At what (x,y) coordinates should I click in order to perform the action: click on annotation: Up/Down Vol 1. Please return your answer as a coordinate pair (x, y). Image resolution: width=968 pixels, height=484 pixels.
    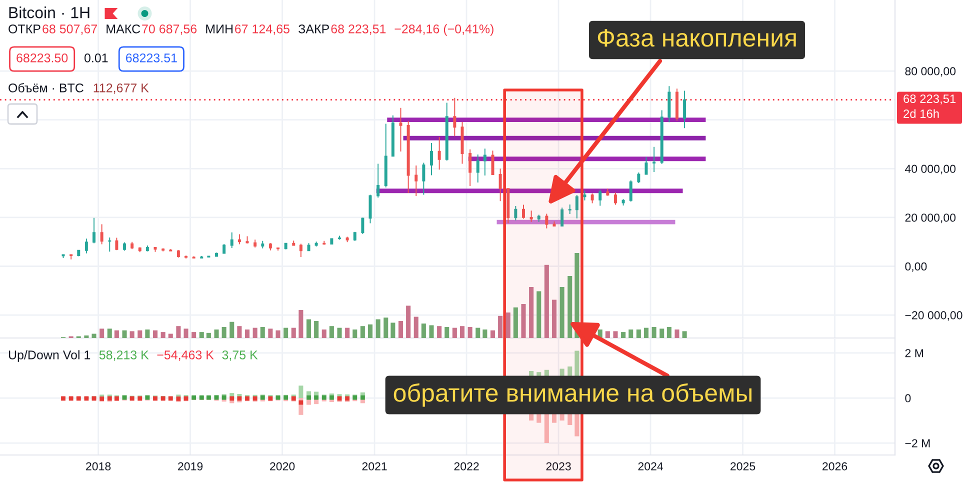
    Looking at the image, I should click on (49, 356).